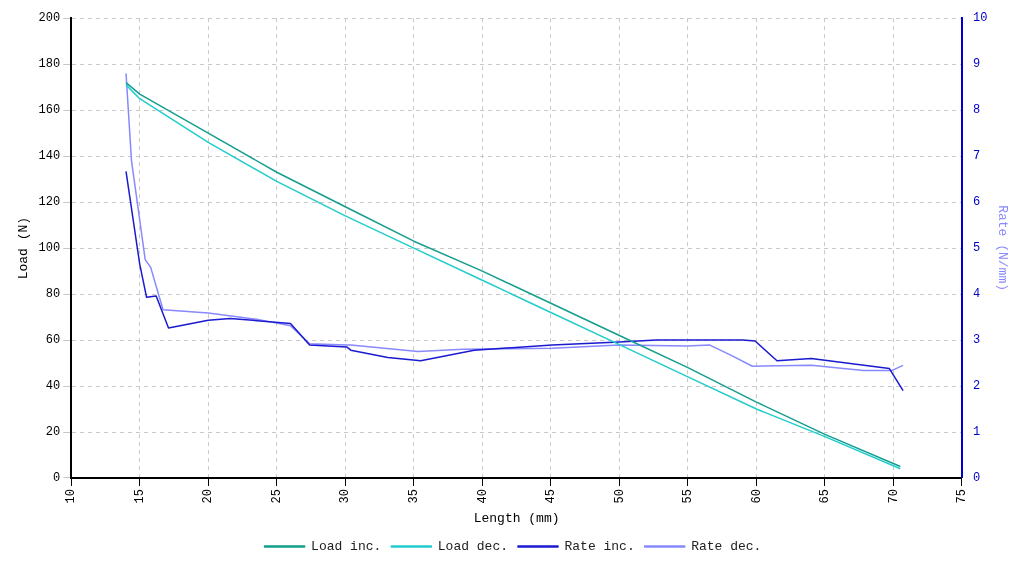 Image resolution: width=1028 pixels, height=573 pixels. I want to click on y-tick-label: 180, so click(49, 64).